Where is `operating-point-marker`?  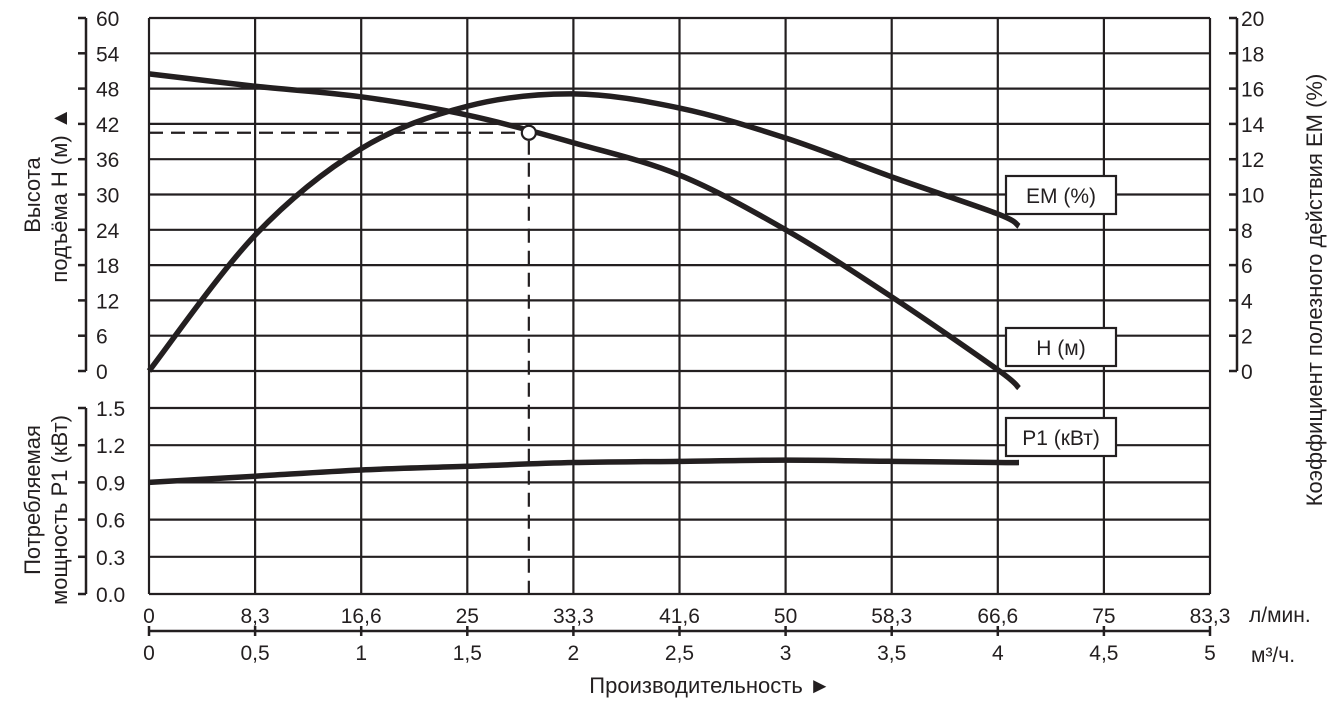 operating-point-marker is located at coordinates (528, 132).